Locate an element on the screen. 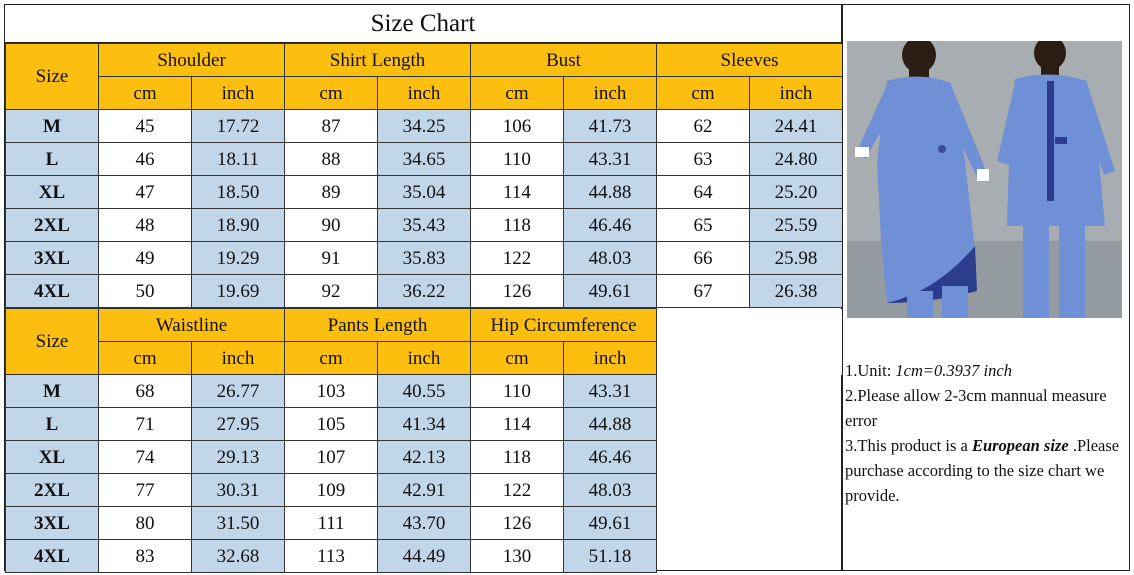 Image resolution: width=1134 pixels, height=575 pixels. value-cell: 19.29 is located at coordinates (238, 258).